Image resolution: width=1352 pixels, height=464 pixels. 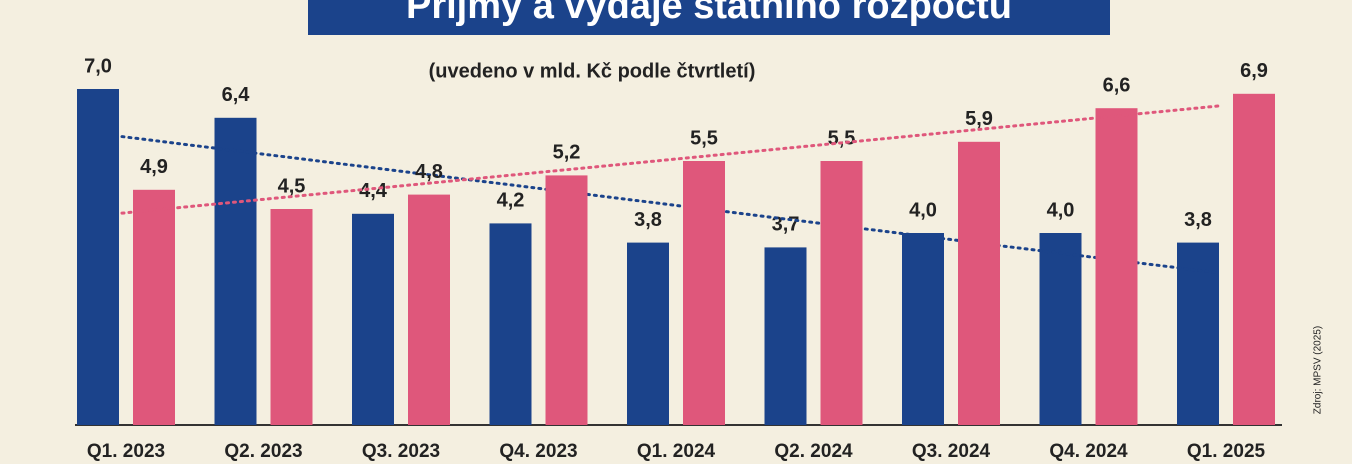 What do you see at coordinates (511, 201) in the screenshot?
I see `value-label: 4,2` at bounding box center [511, 201].